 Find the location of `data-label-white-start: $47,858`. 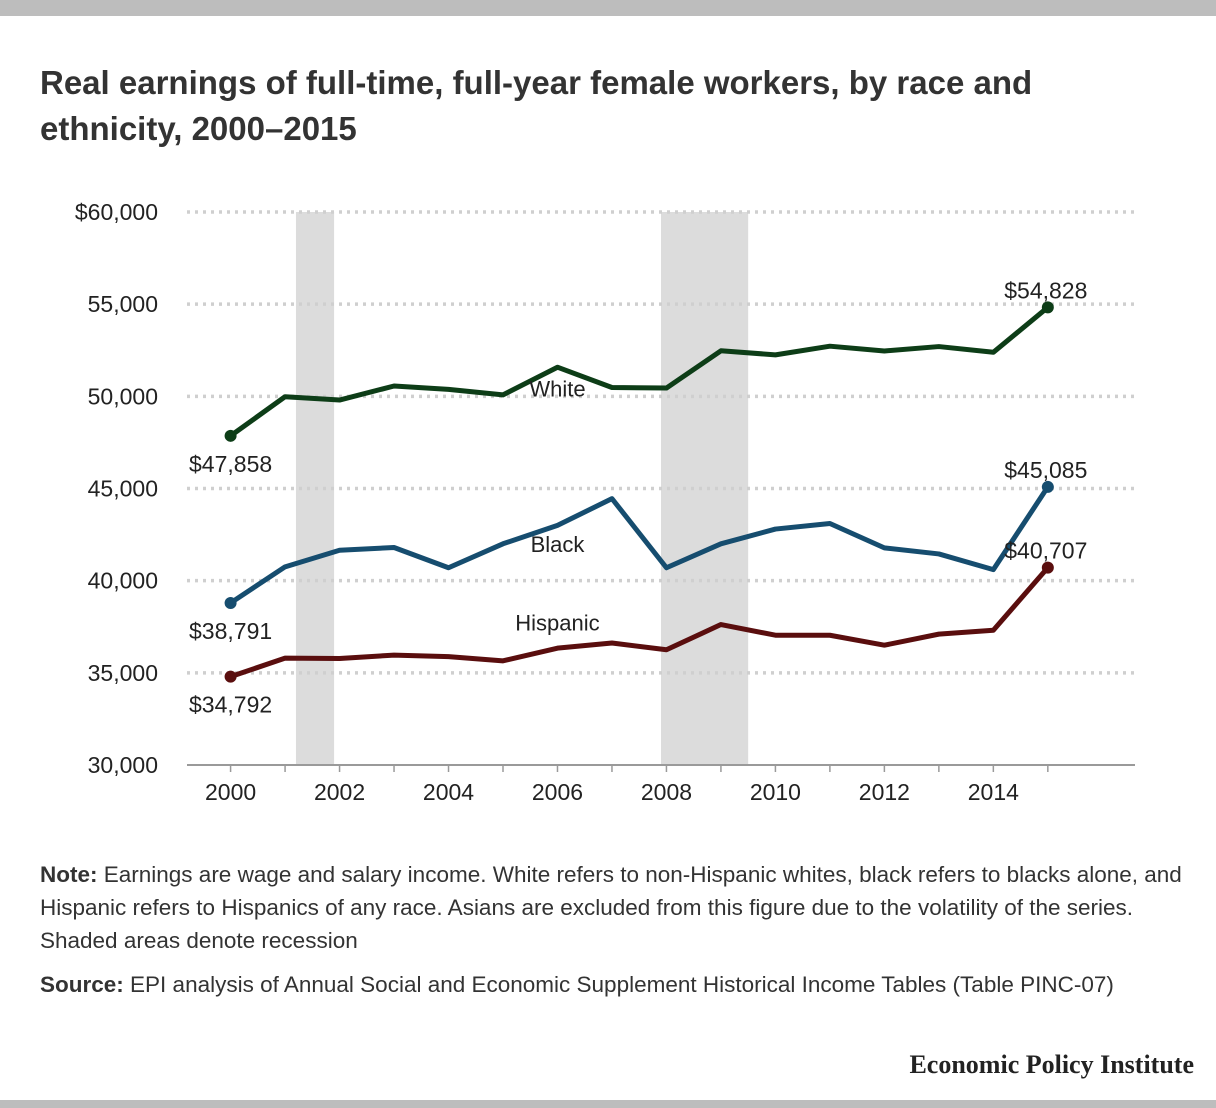

data-label-white-start: $47,858 is located at coordinates (230, 464).